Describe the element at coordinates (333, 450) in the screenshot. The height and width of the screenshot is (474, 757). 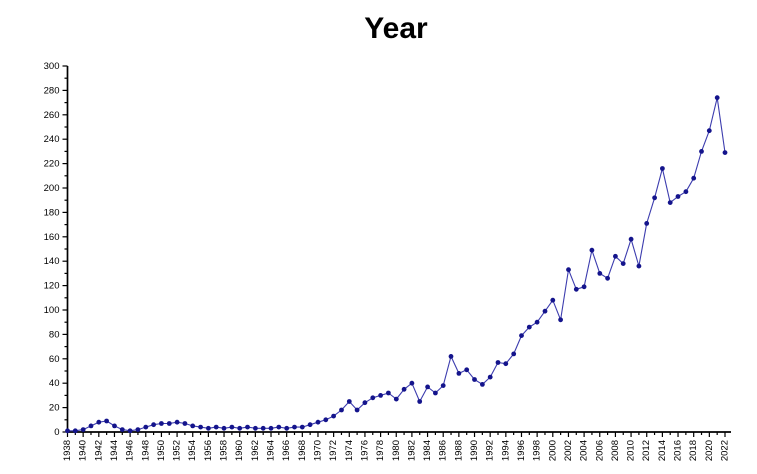
I see `x-tick-label: 1972` at that location.